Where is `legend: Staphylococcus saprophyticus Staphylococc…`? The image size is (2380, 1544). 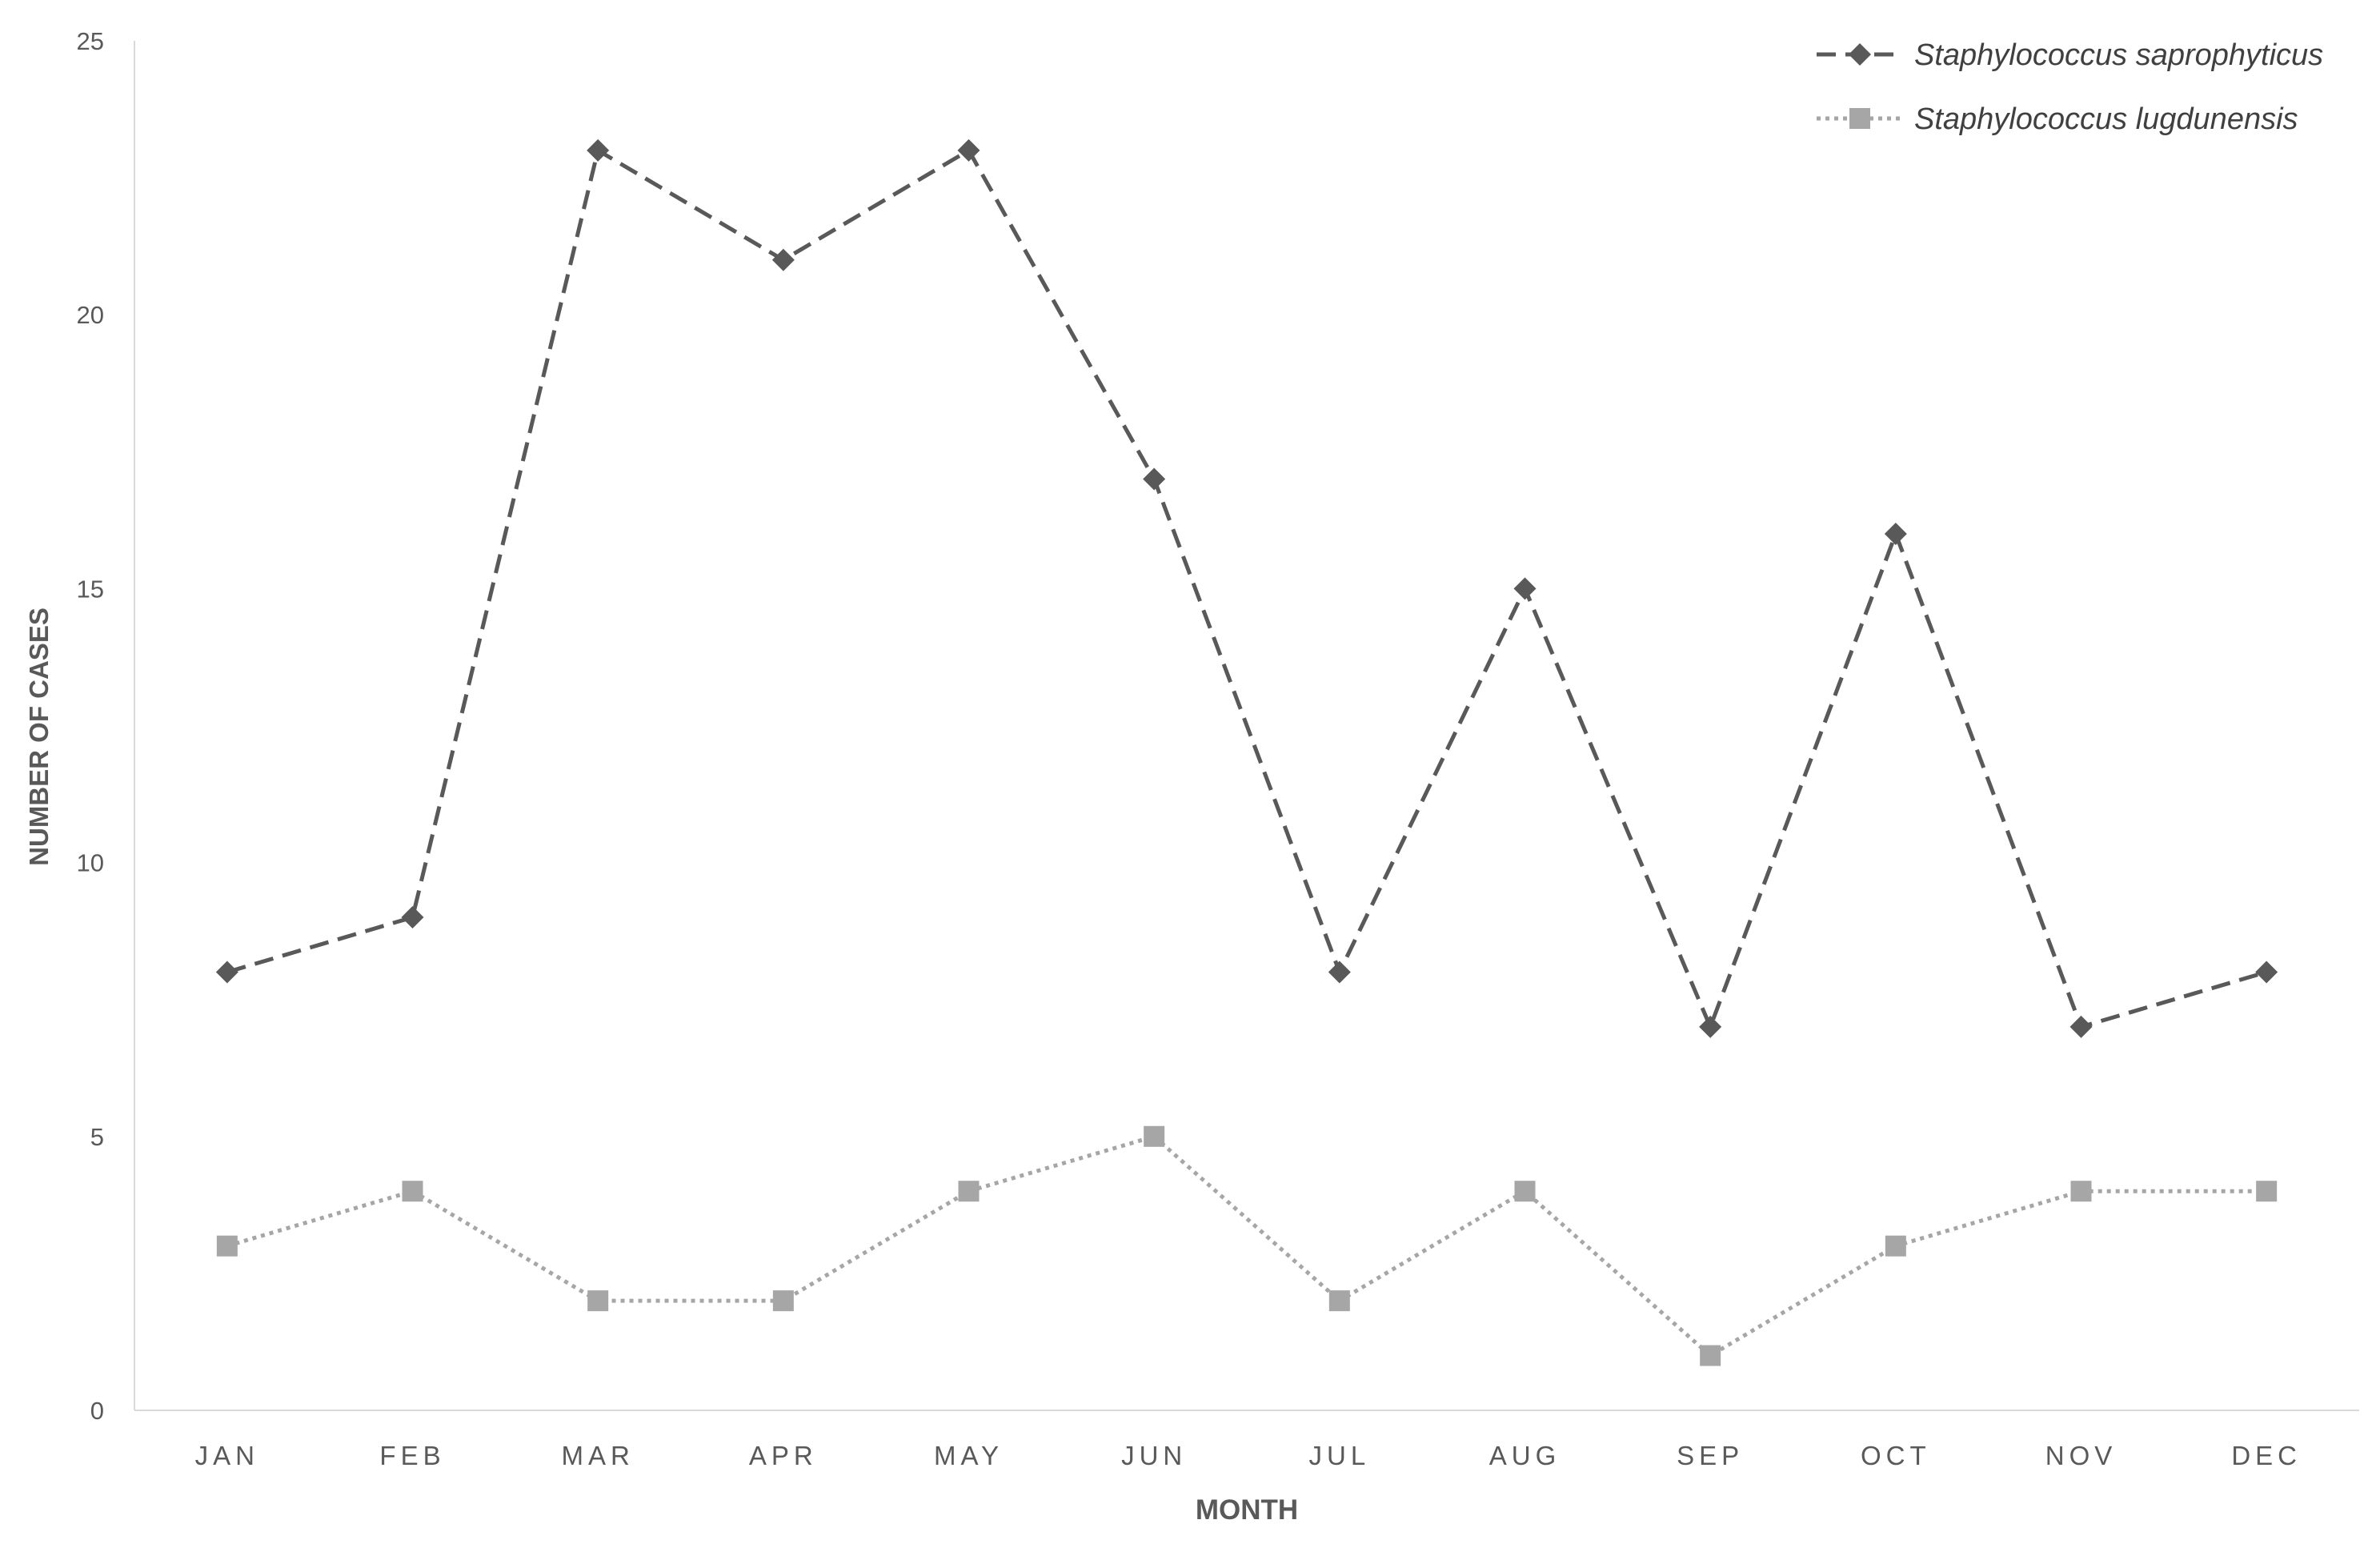
legend: Staphylococcus saprophyticus Staphylococc… is located at coordinates (2070, 87).